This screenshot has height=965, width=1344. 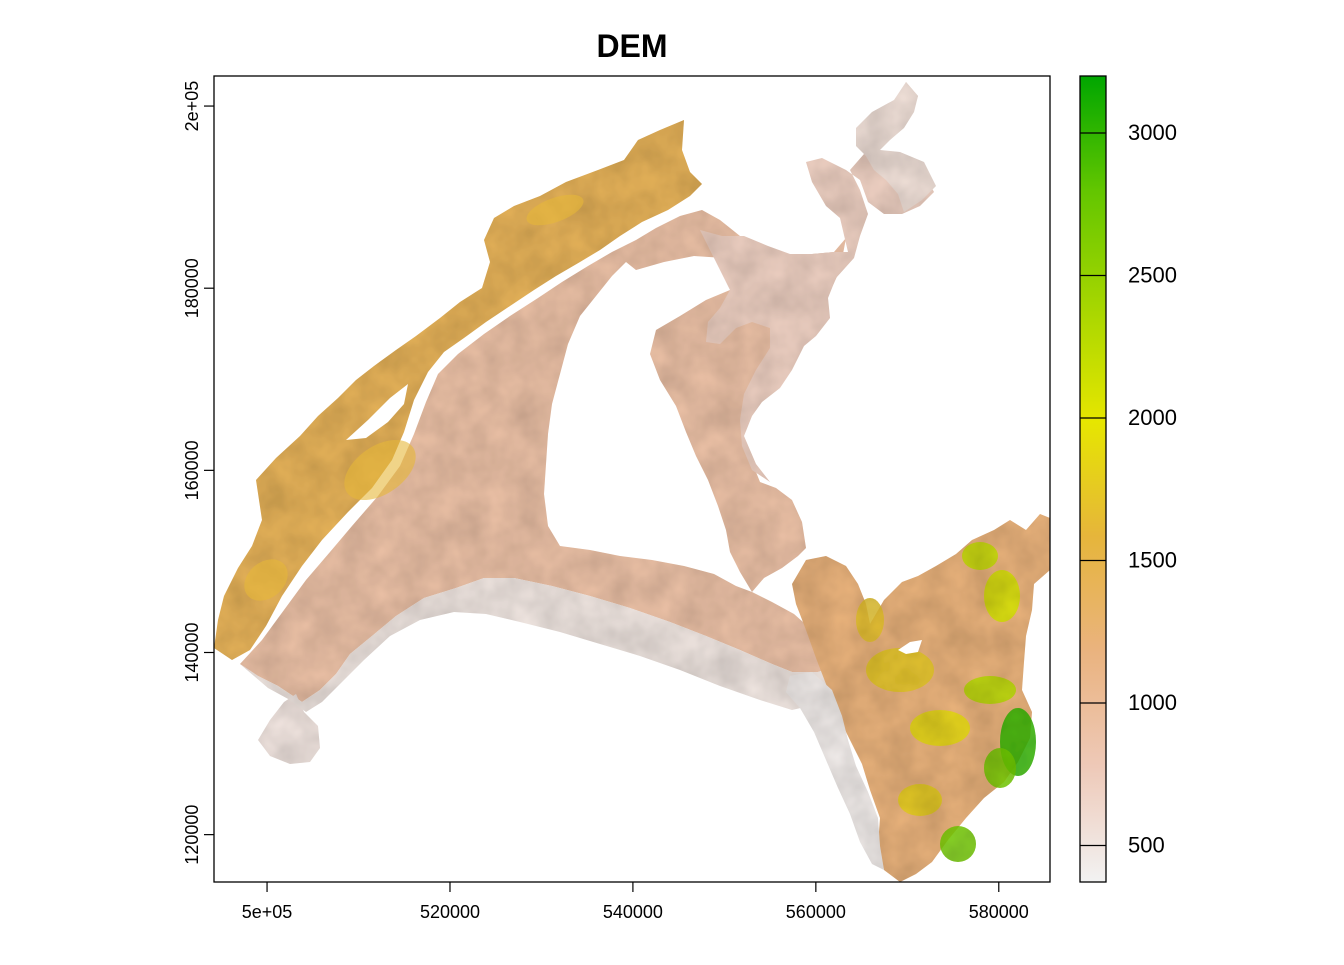 I want to click on legend-tick-label: 500, so click(x=1146, y=845).